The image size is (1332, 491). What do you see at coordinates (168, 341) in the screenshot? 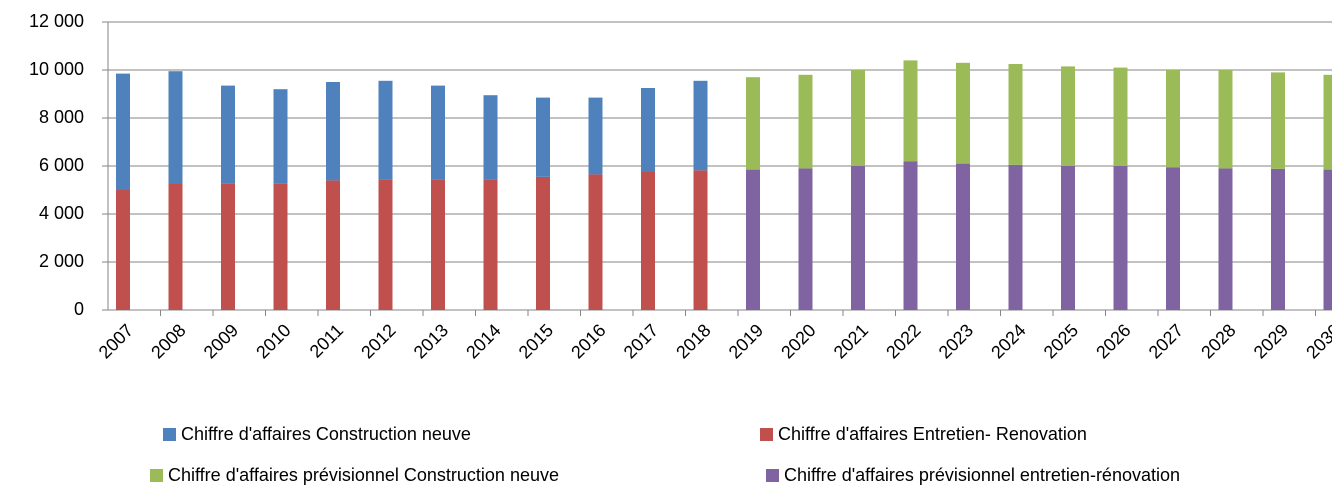
I see `x-tick-label: 2008` at bounding box center [168, 341].